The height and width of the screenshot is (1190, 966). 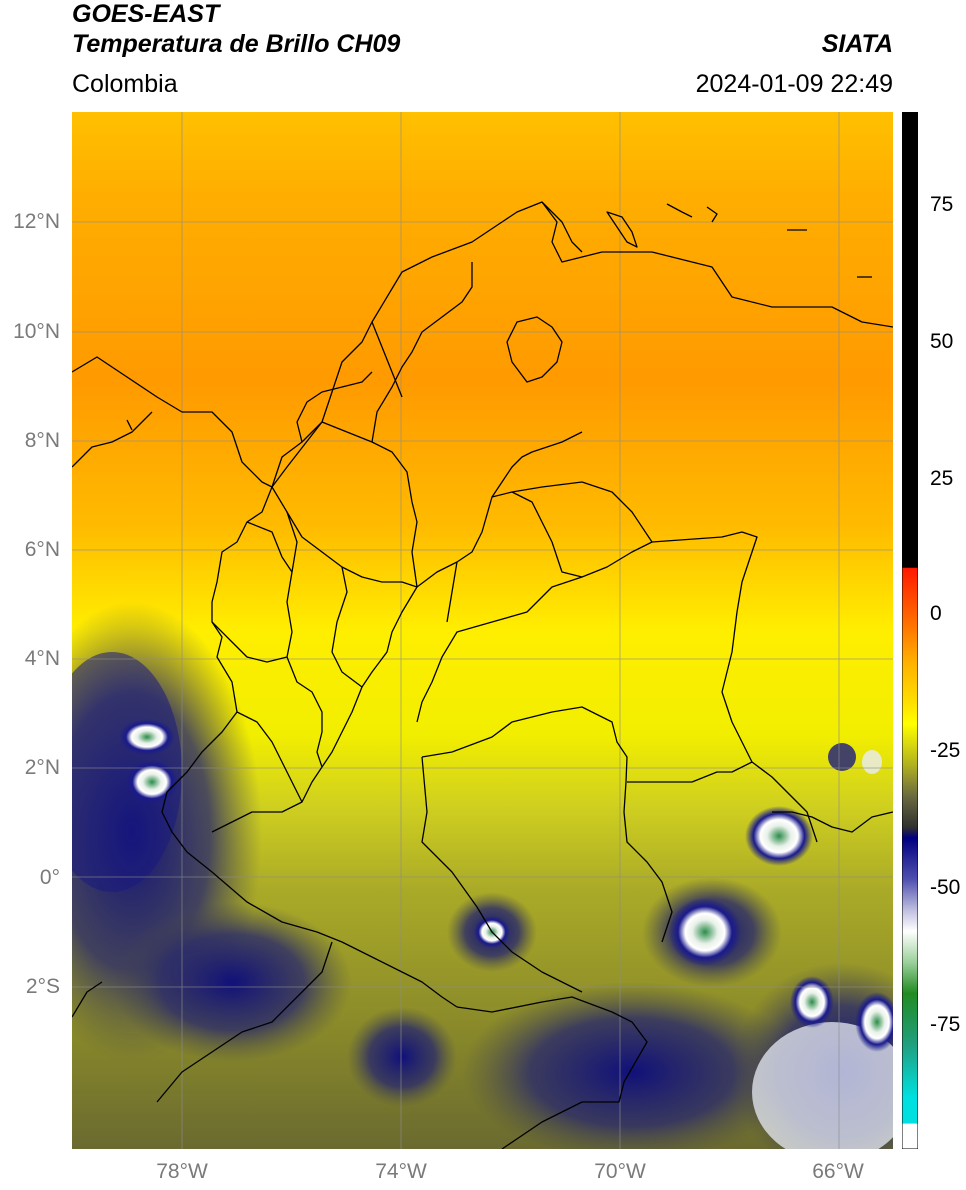 I want to click on lon-label-66w: 66°W, so click(x=838, y=1171).